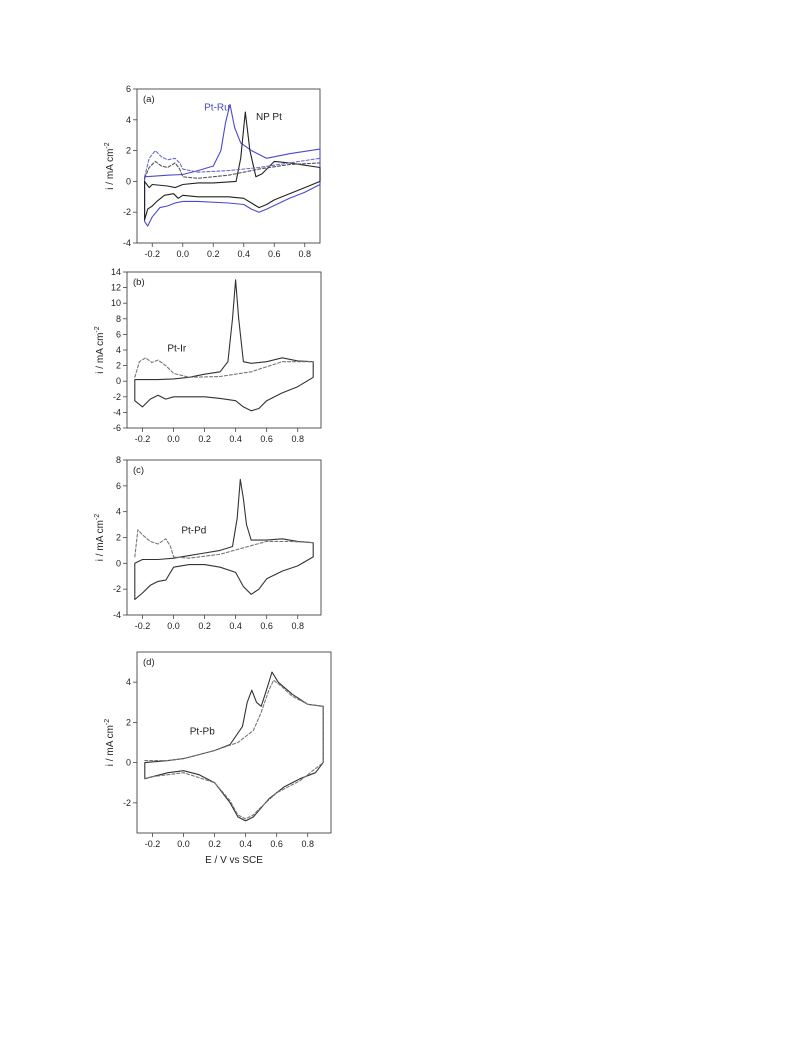 The width and height of the screenshot is (793, 1057). What do you see at coordinates (193, 531) in the screenshot?
I see `curve-annotation: Pt-Pd` at bounding box center [193, 531].